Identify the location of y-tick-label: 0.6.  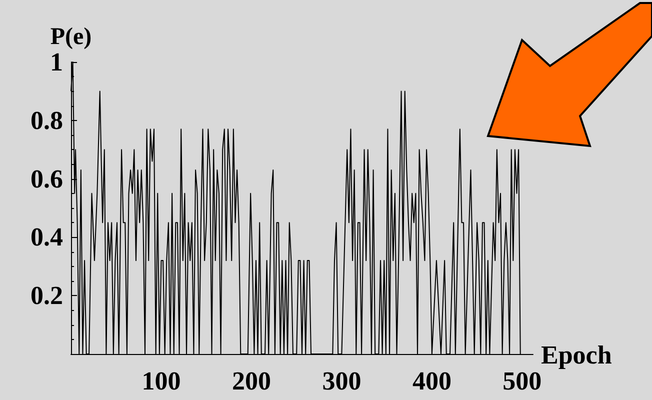
(46, 179).